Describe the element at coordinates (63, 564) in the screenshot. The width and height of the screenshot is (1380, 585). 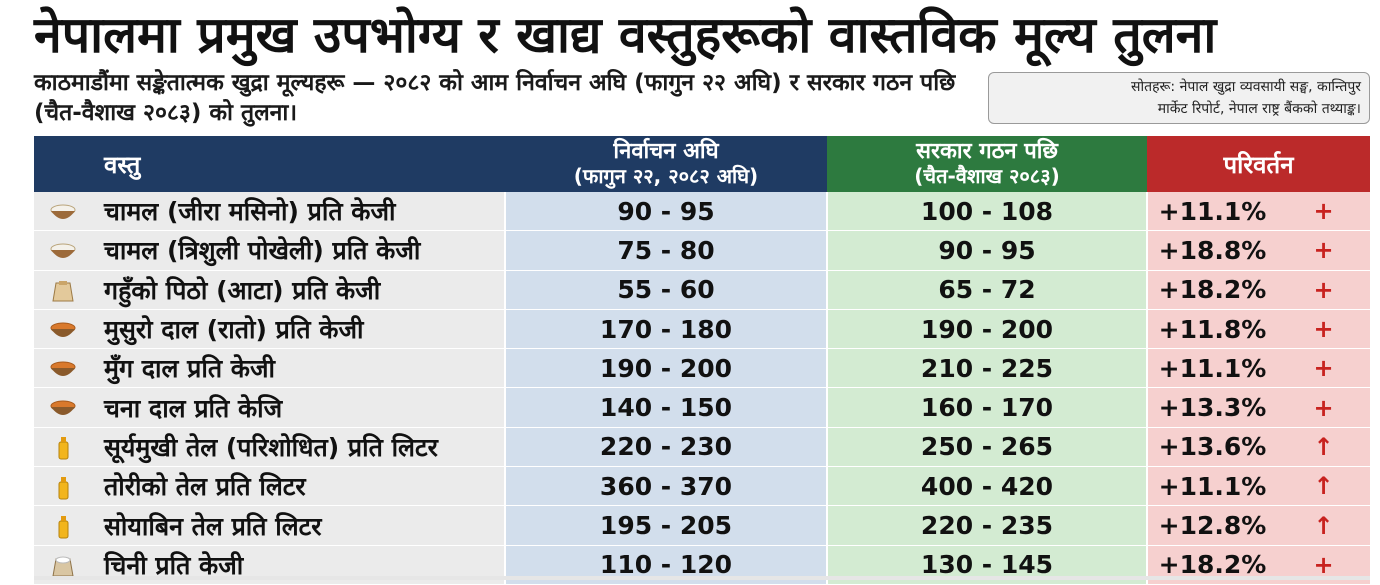
I see `sugar-sack-icon` at that location.